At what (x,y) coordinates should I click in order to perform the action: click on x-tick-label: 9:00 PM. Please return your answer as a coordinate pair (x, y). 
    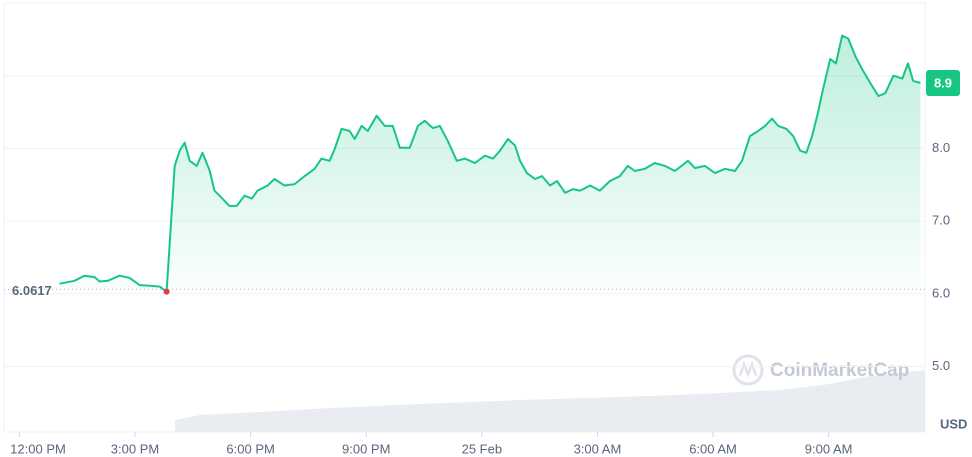
    Looking at the image, I should click on (366, 448).